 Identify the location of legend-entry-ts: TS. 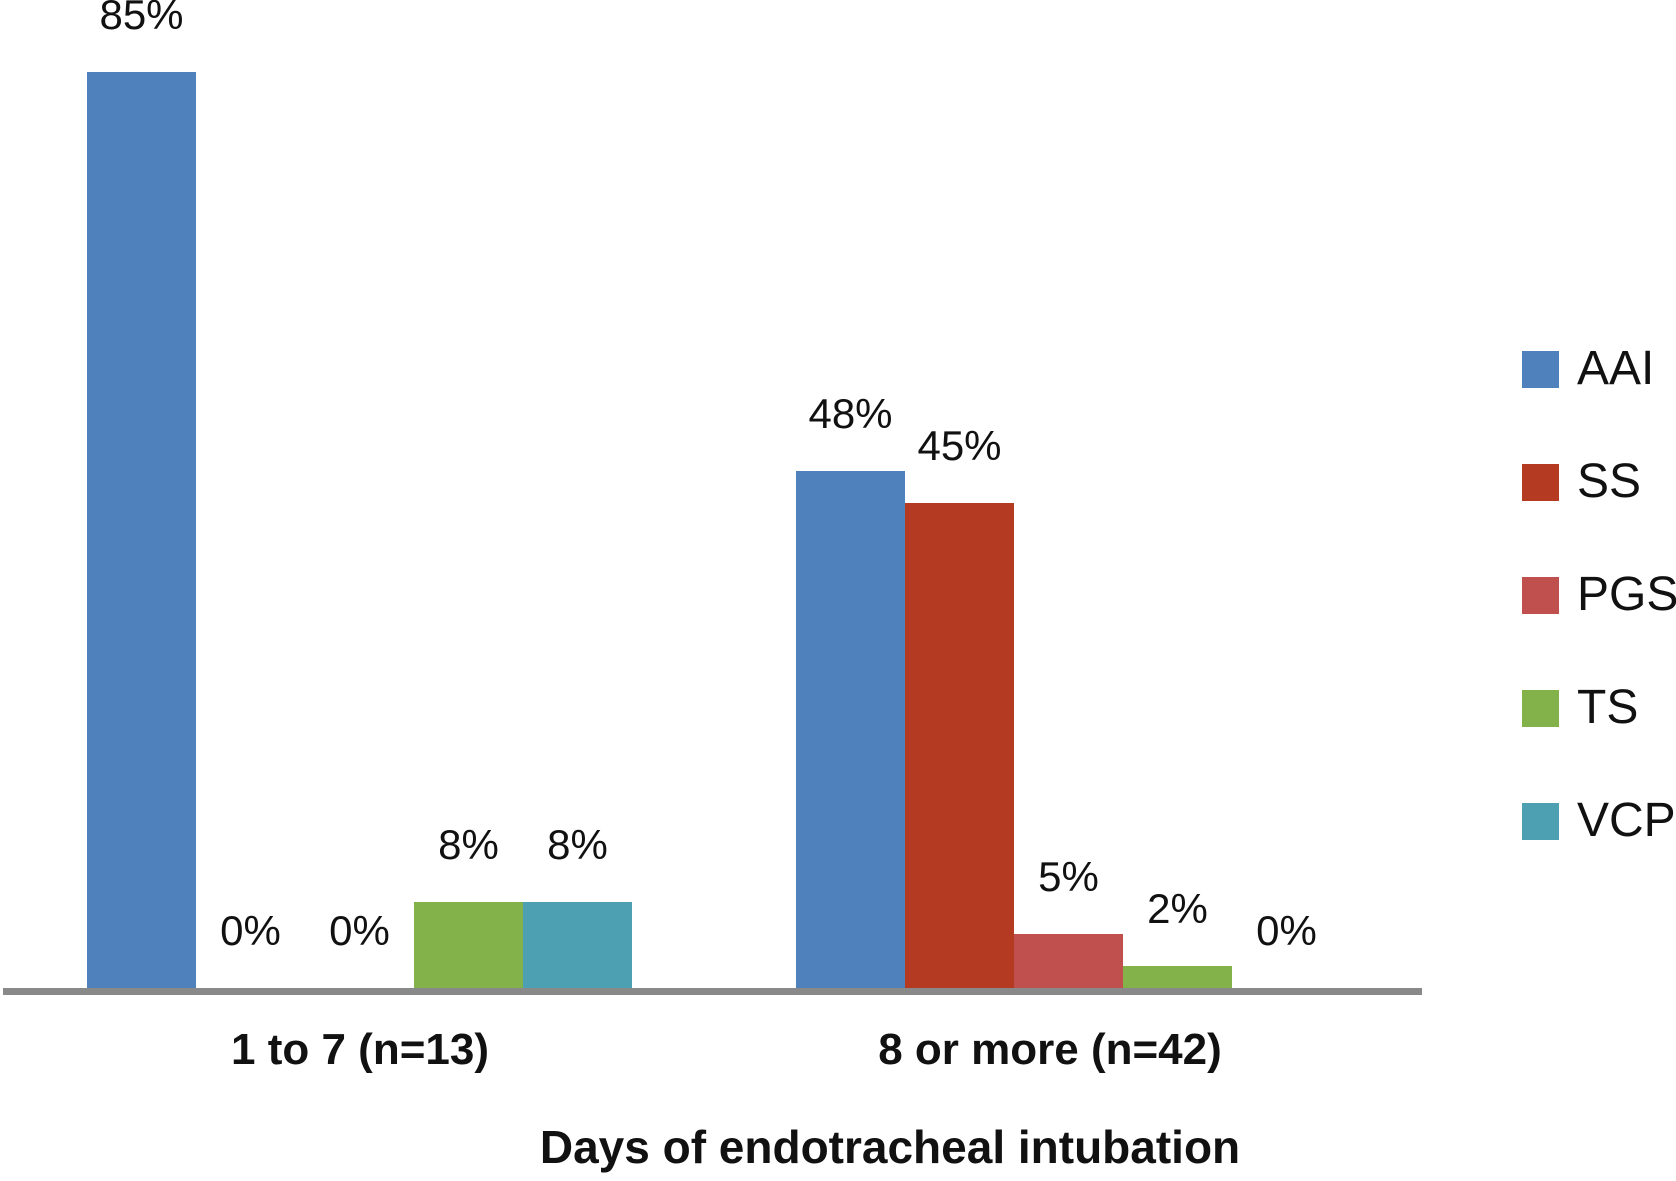
(1599, 708).